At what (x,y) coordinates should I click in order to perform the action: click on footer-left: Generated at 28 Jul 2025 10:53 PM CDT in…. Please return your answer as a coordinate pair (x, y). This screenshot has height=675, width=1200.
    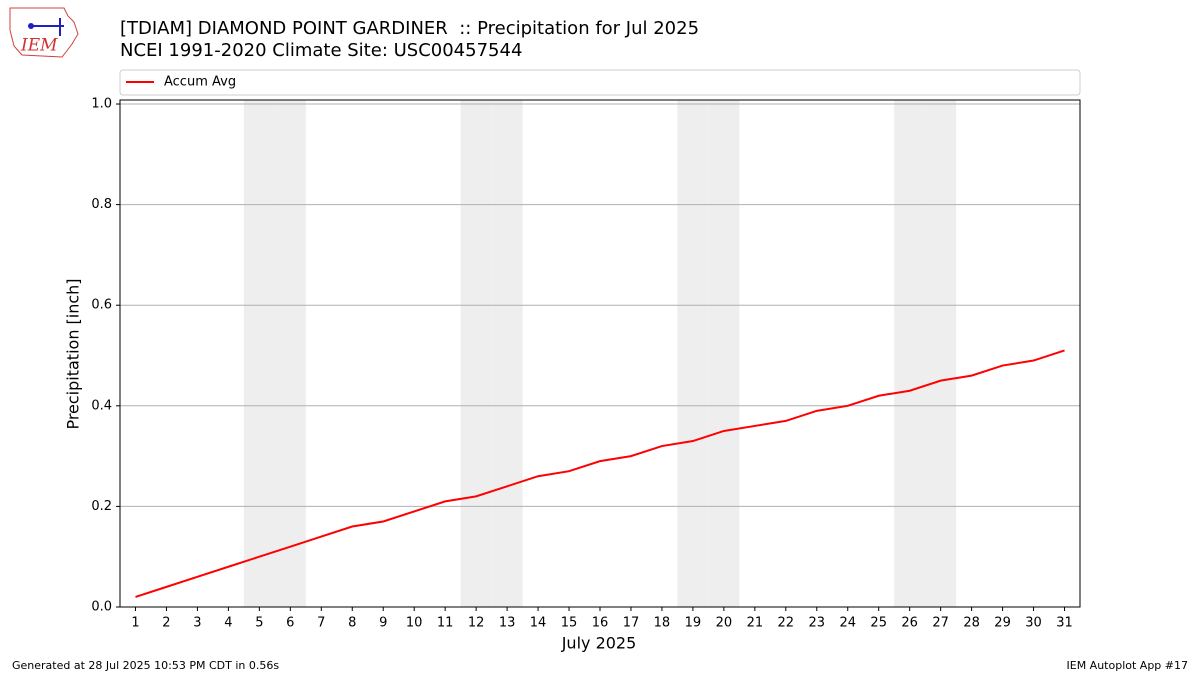
    Looking at the image, I should click on (145, 665).